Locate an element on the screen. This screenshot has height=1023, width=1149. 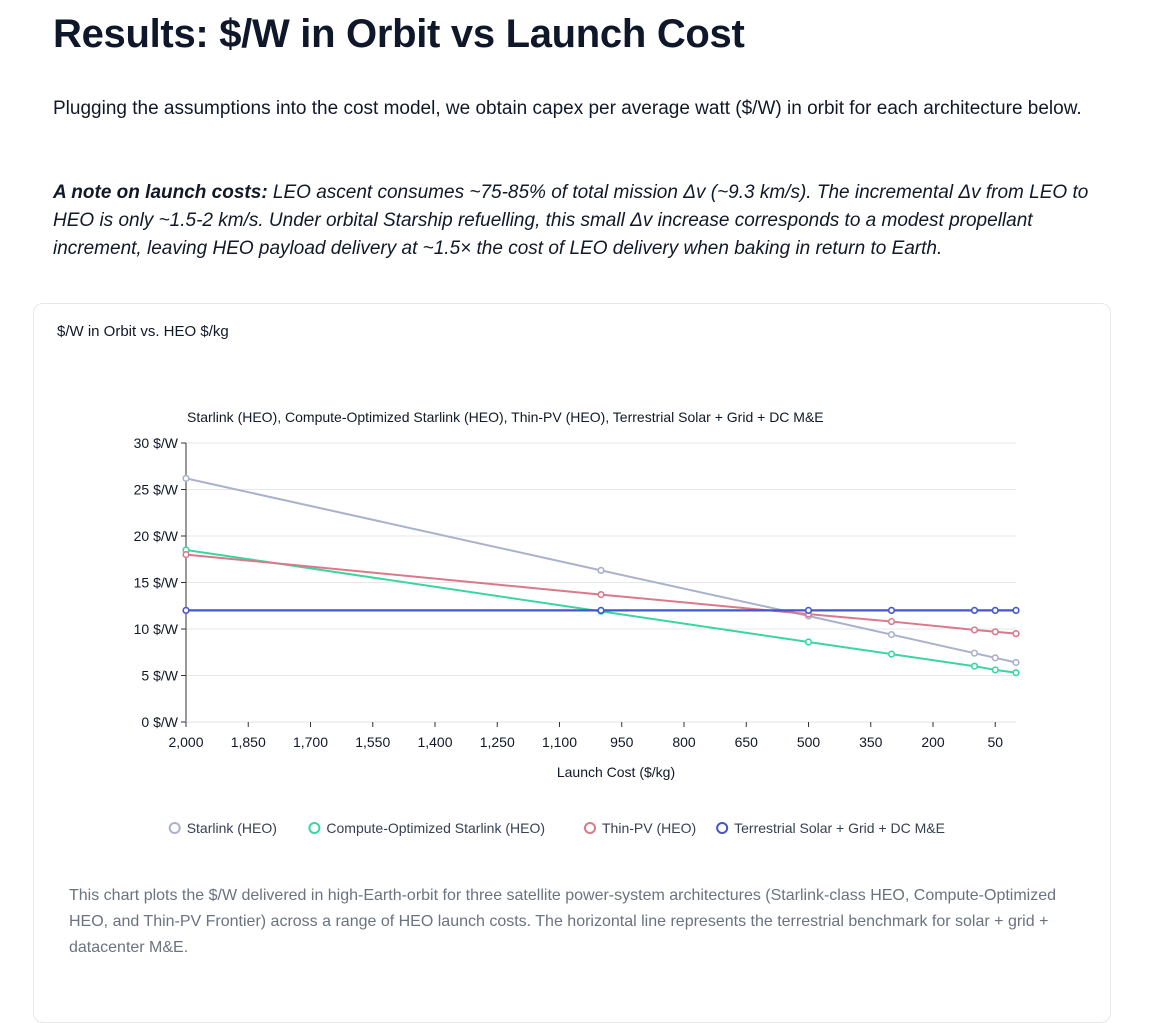
x-tick-label: 500 is located at coordinates (809, 742).